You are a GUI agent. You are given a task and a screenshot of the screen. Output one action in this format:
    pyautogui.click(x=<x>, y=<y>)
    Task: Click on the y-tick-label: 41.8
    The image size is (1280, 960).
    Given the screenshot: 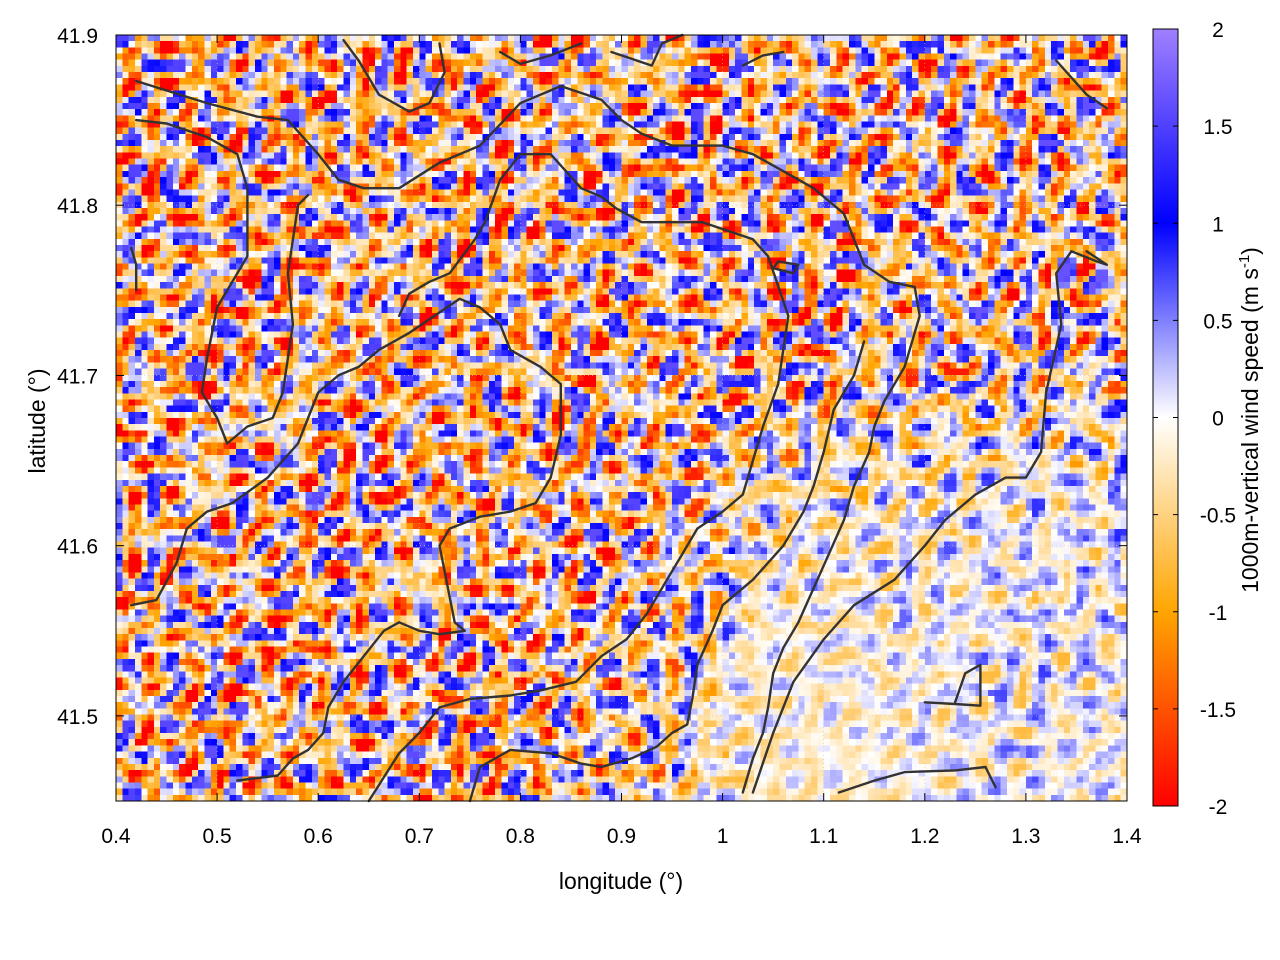 What is the action you would take?
    pyautogui.click(x=77, y=206)
    